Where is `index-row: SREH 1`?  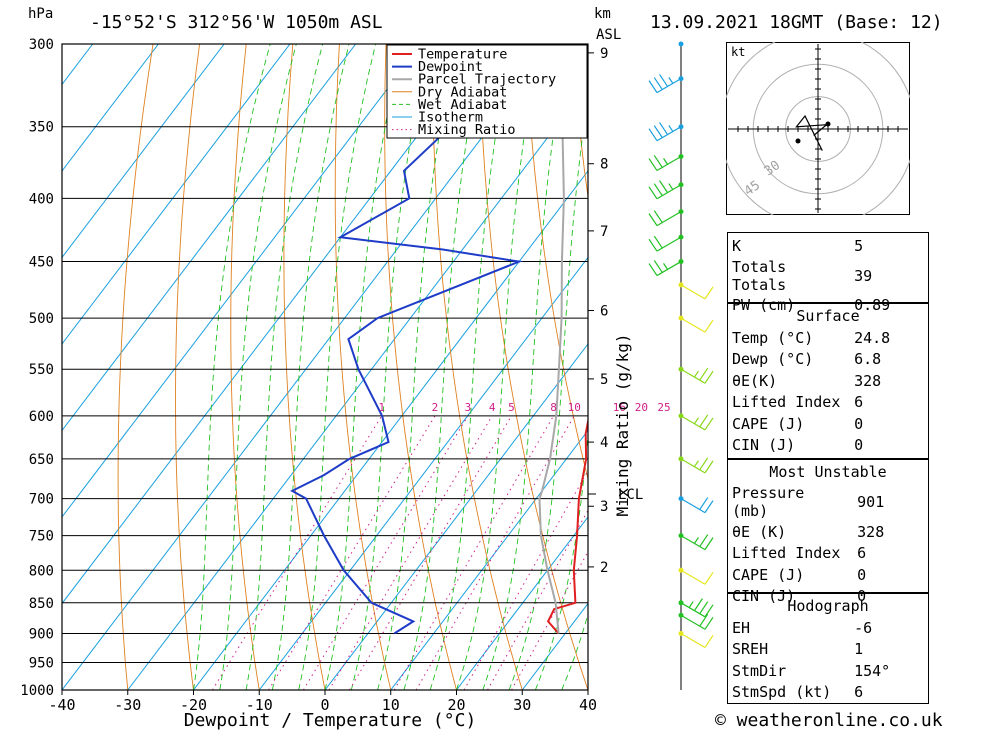 index-row: SREH 1 is located at coordinates (828, 650).